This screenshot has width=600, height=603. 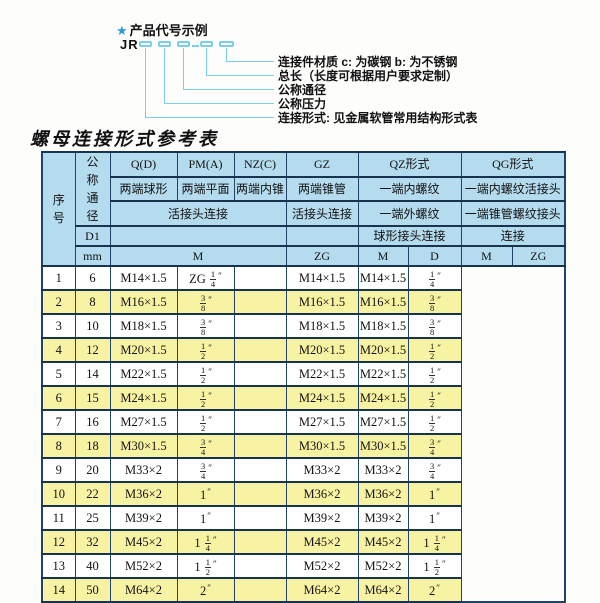 I want to click on cell-no: 14, so click(x=58, y=590).